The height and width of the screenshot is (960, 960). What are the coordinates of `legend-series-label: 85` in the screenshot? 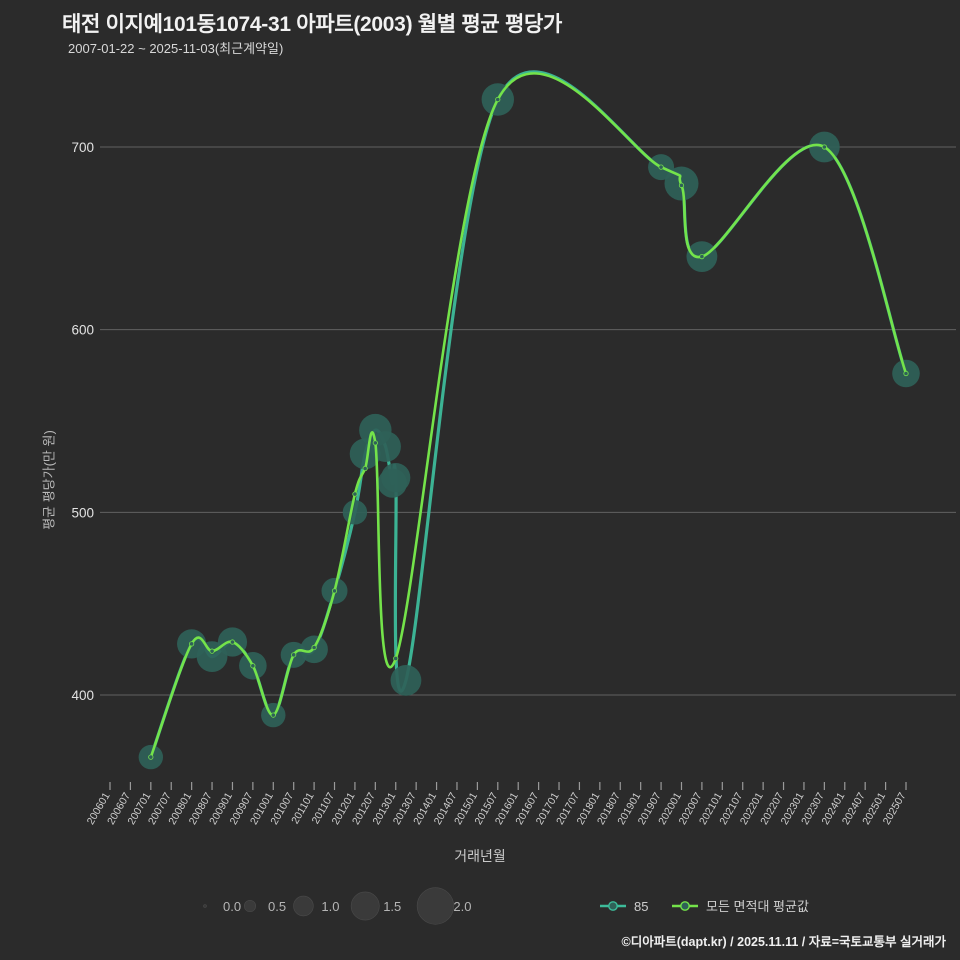 It's located at (641, 906).